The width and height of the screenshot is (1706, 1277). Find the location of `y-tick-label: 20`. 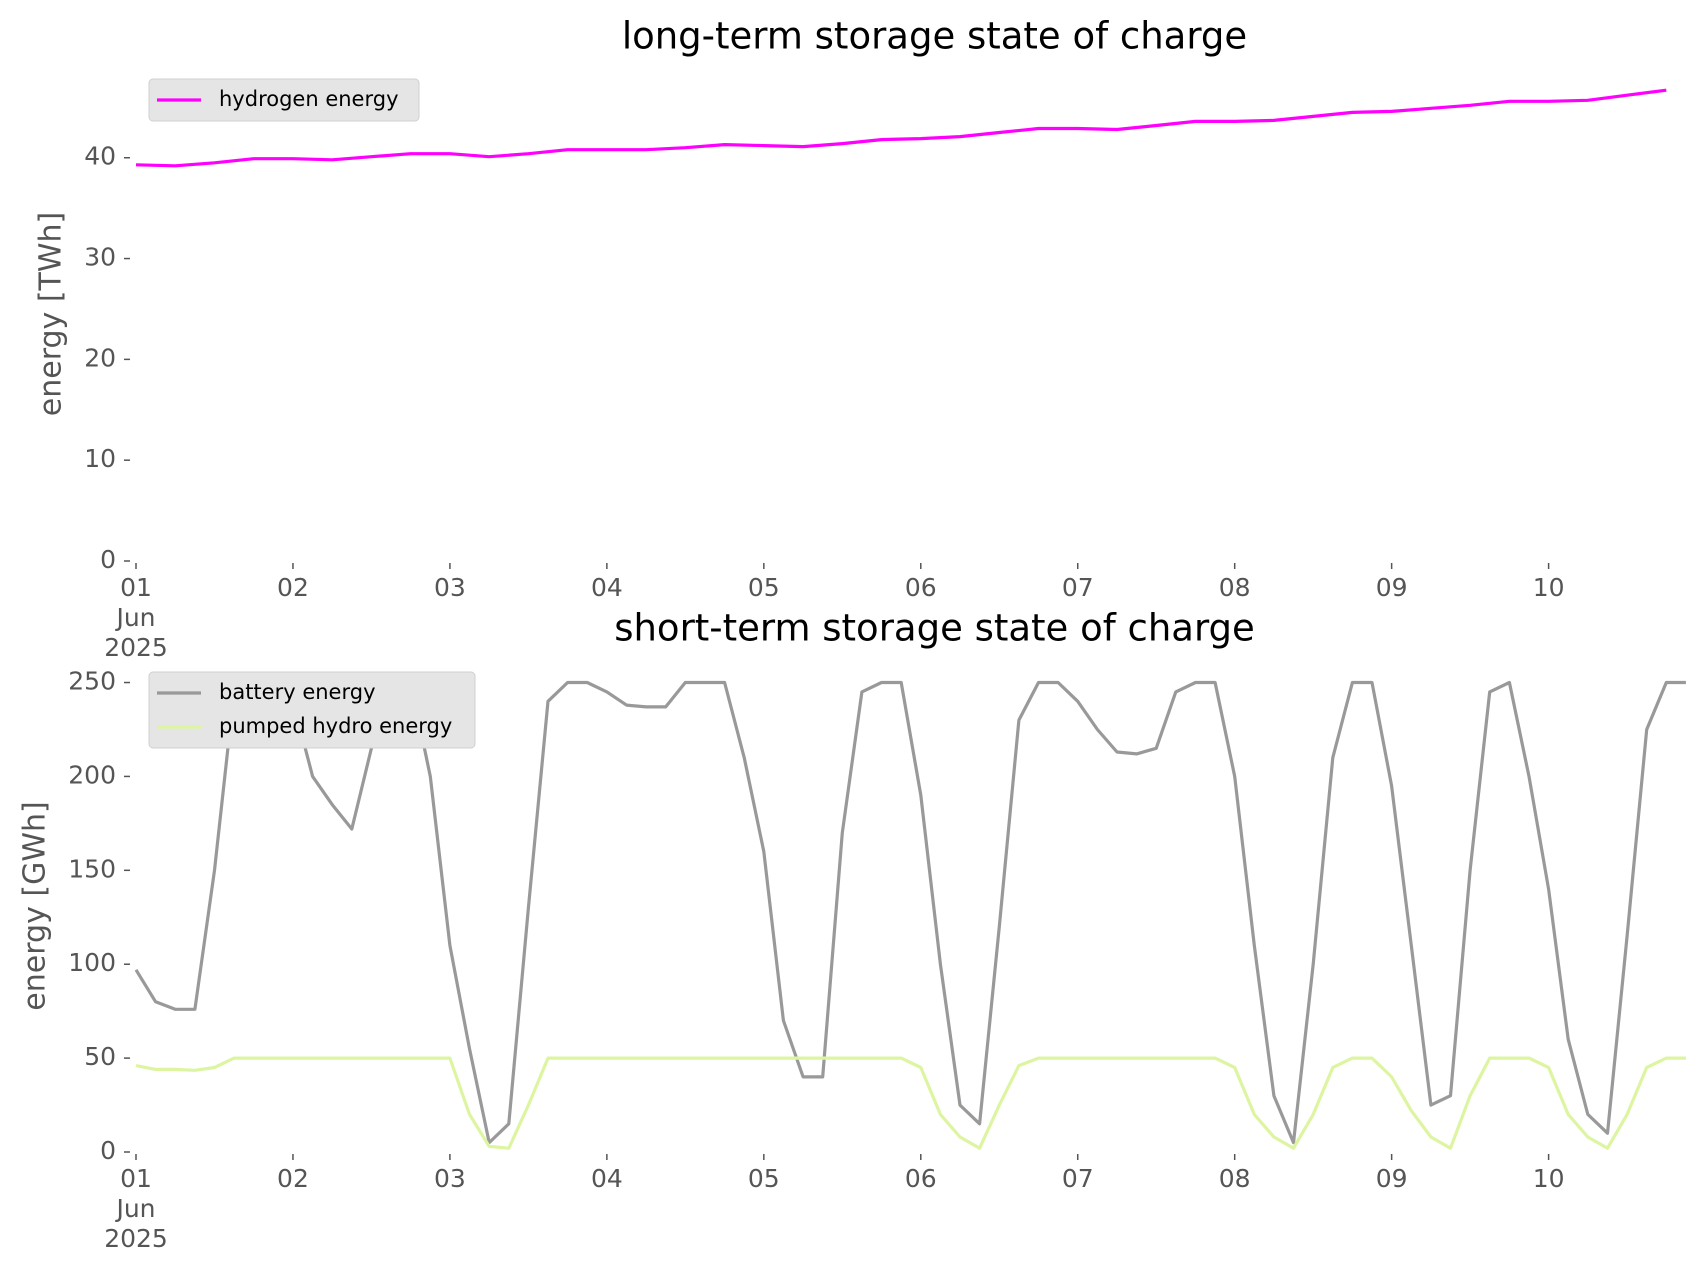

y-tick-label: 20 is located at coordinates (100, 357).